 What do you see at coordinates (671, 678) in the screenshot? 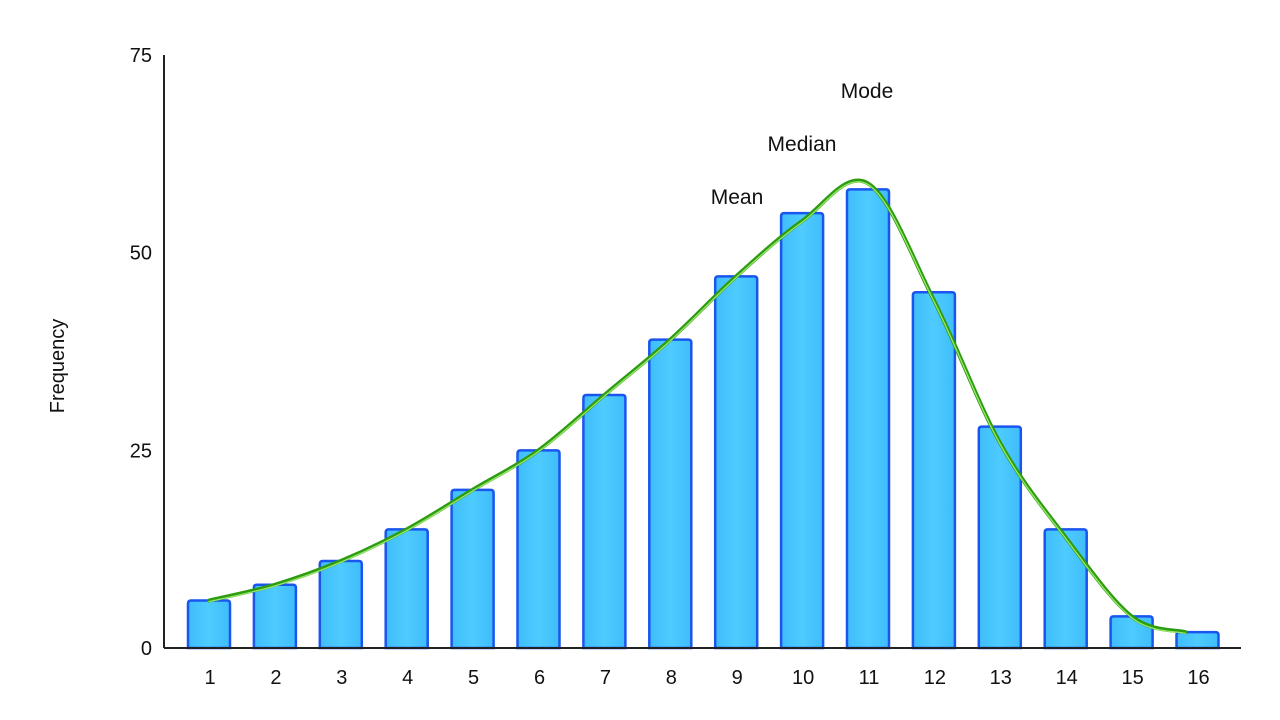
I see `x-tick-8: 8` at bounding box center [671, 678].